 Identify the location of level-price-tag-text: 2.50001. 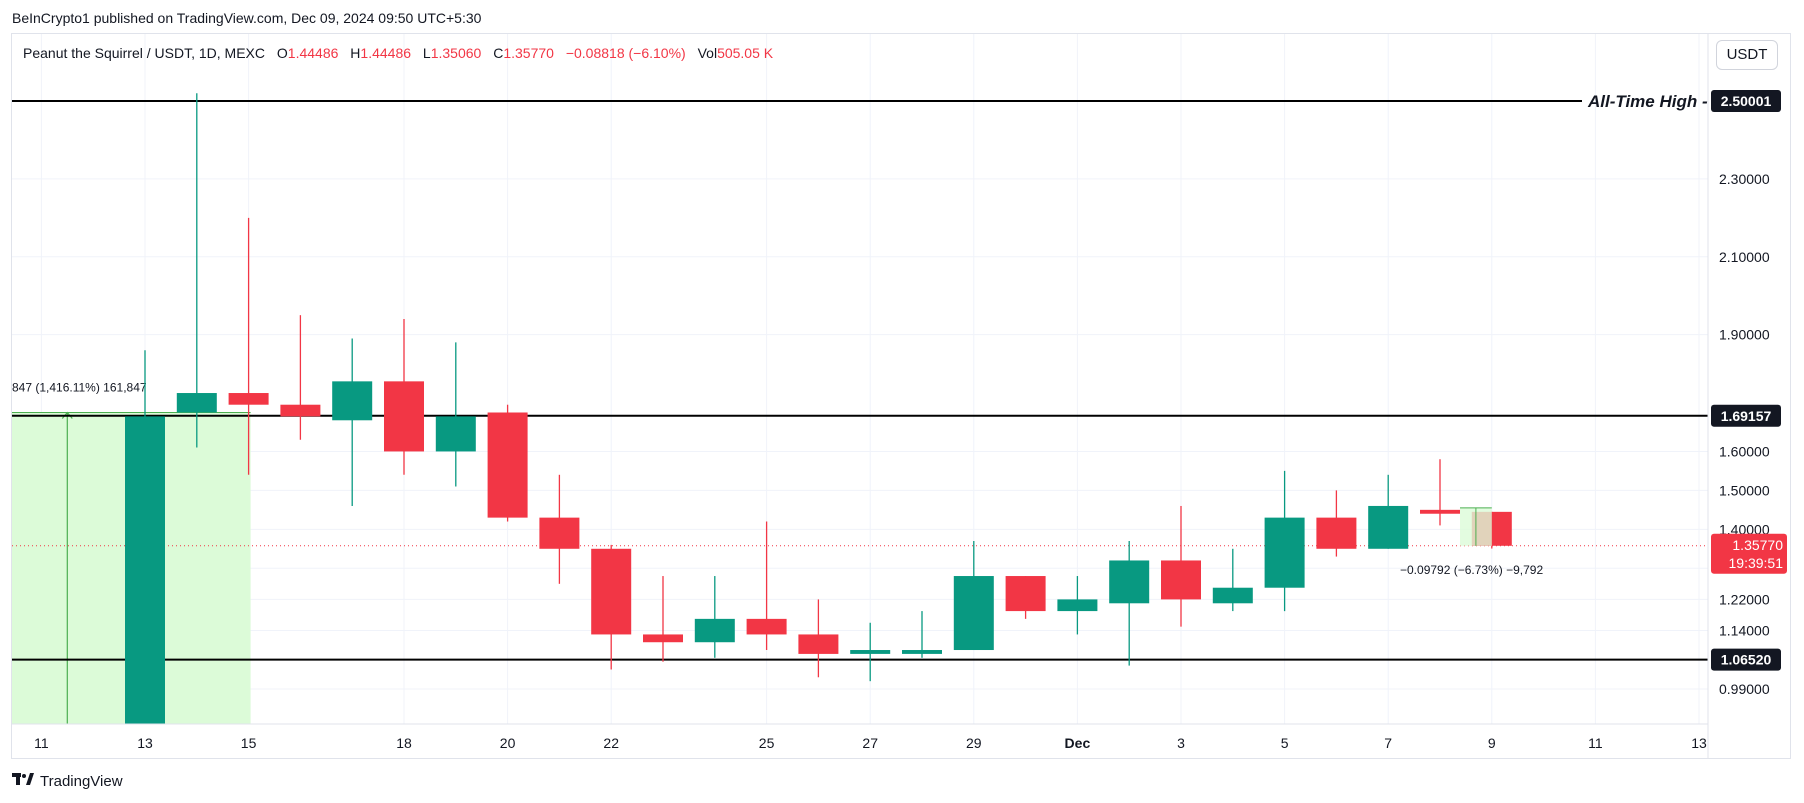
(1746, 101).